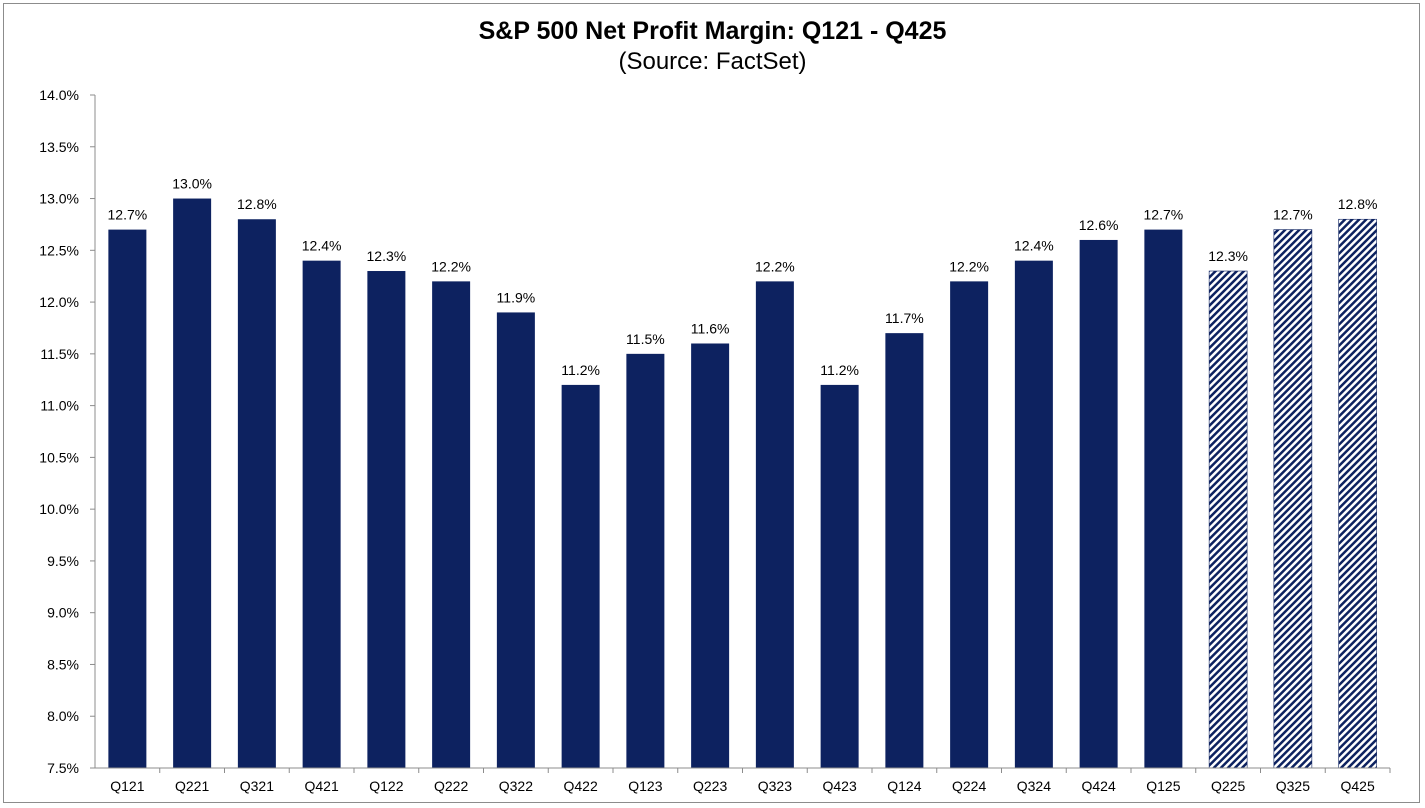 Image resolution: width=1425 pixels, height=808 pixels. What do you see at coordinates (840, 786) in the screenshot?
I see `x-tick-label-q423: Q423` at bounding box center [840, 786].